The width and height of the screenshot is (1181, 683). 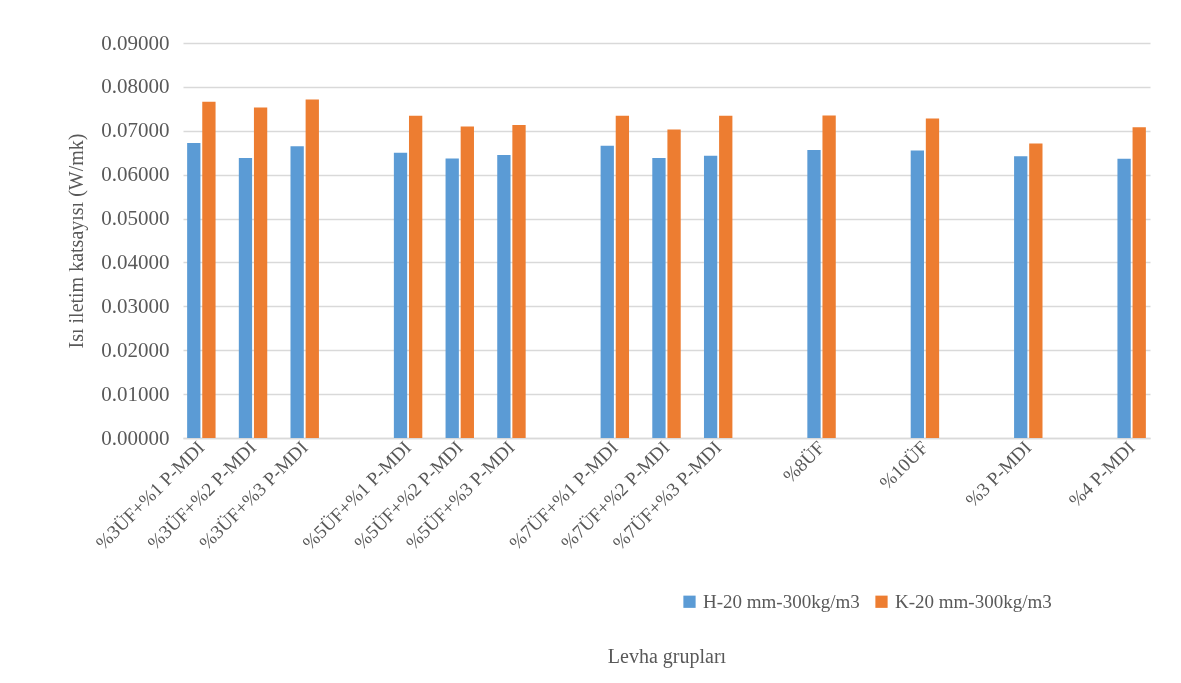 I want to click on y-tick-label: 0.09000, so click(x=135, y=42).